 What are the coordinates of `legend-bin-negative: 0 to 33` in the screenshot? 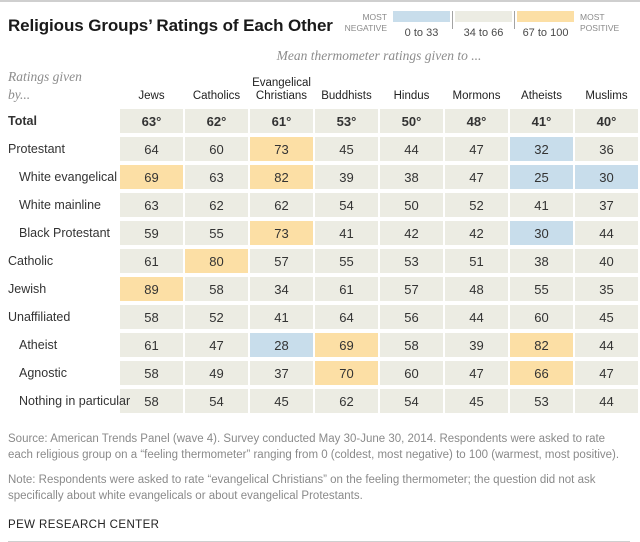 It's located at (421, 25).